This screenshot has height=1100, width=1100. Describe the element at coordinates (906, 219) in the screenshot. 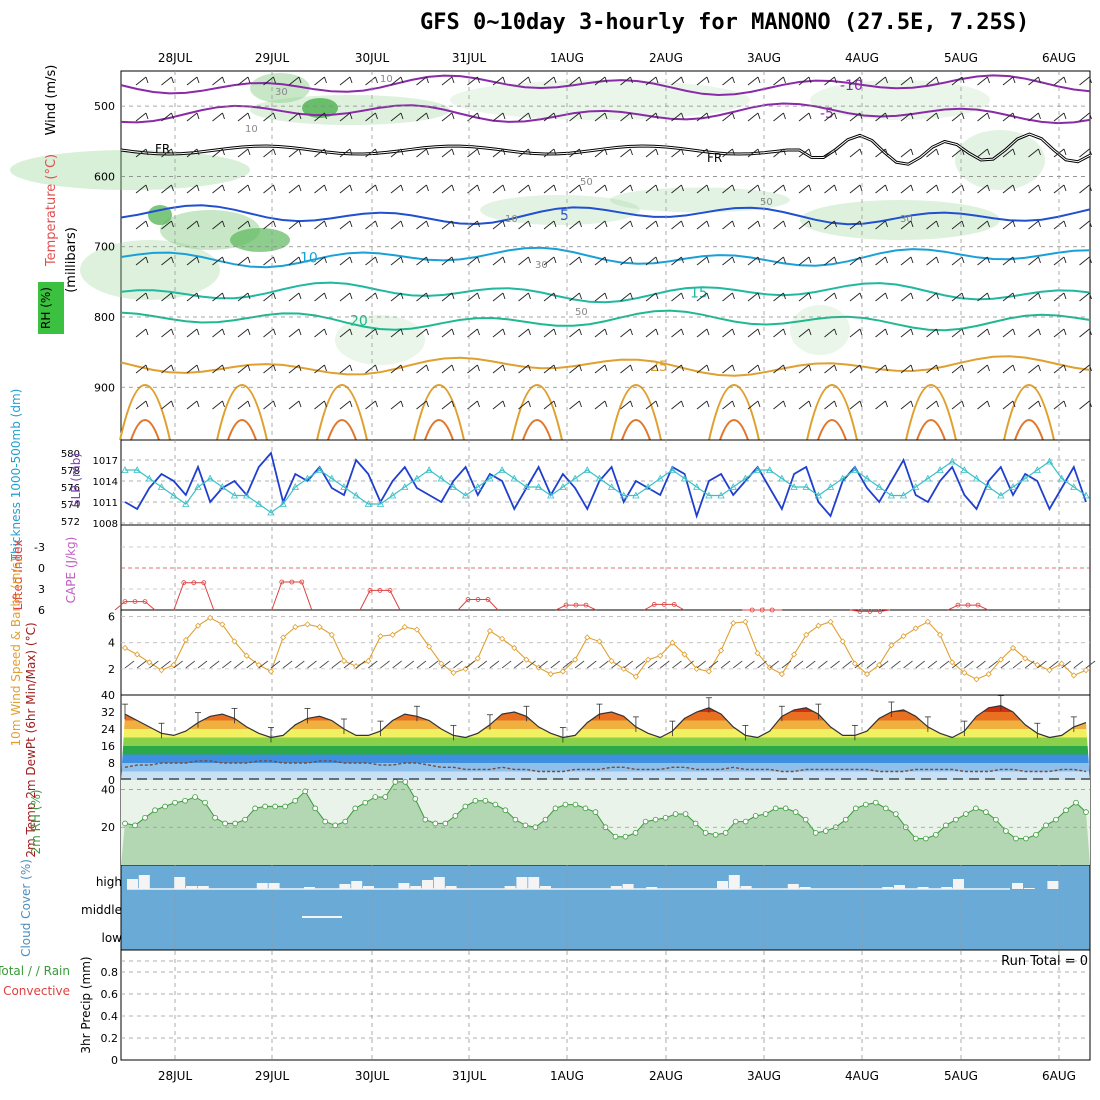

I see `rh-contour-label: 30` at that location.